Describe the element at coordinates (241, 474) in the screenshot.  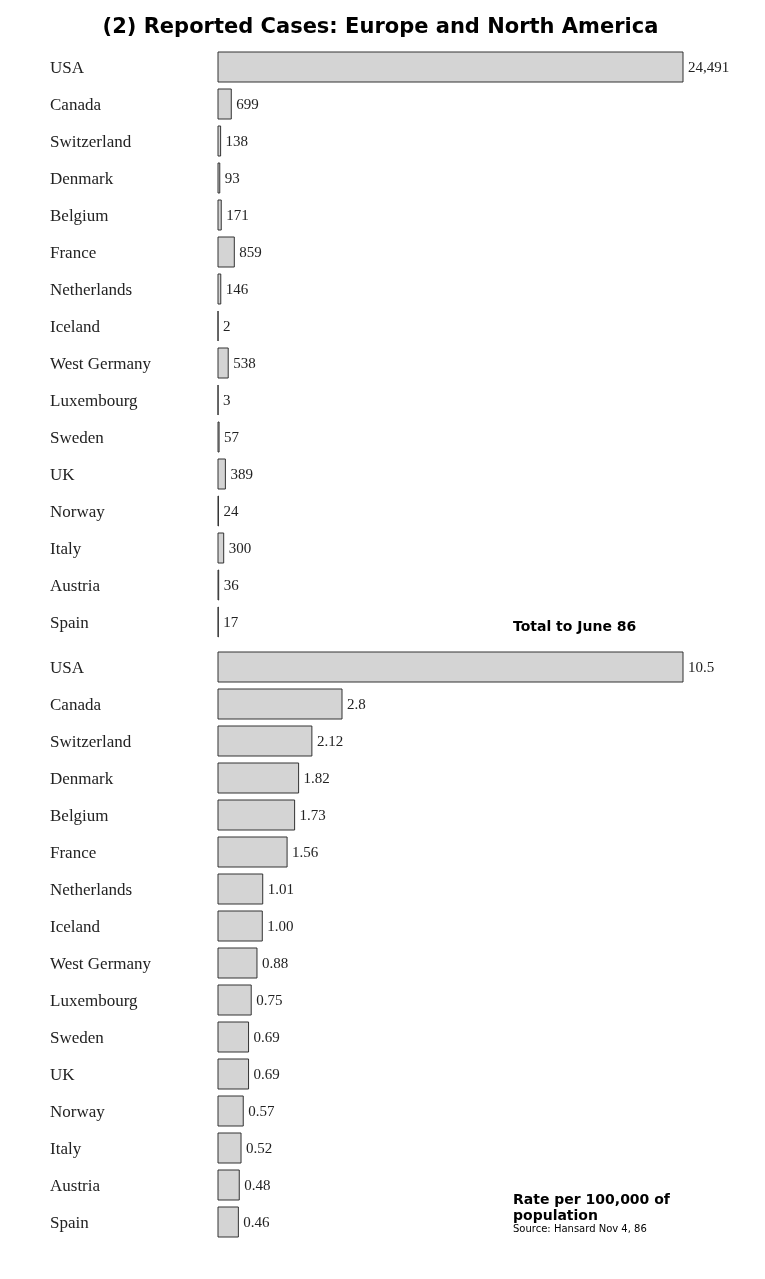
I see `data-label: 389` at that location.